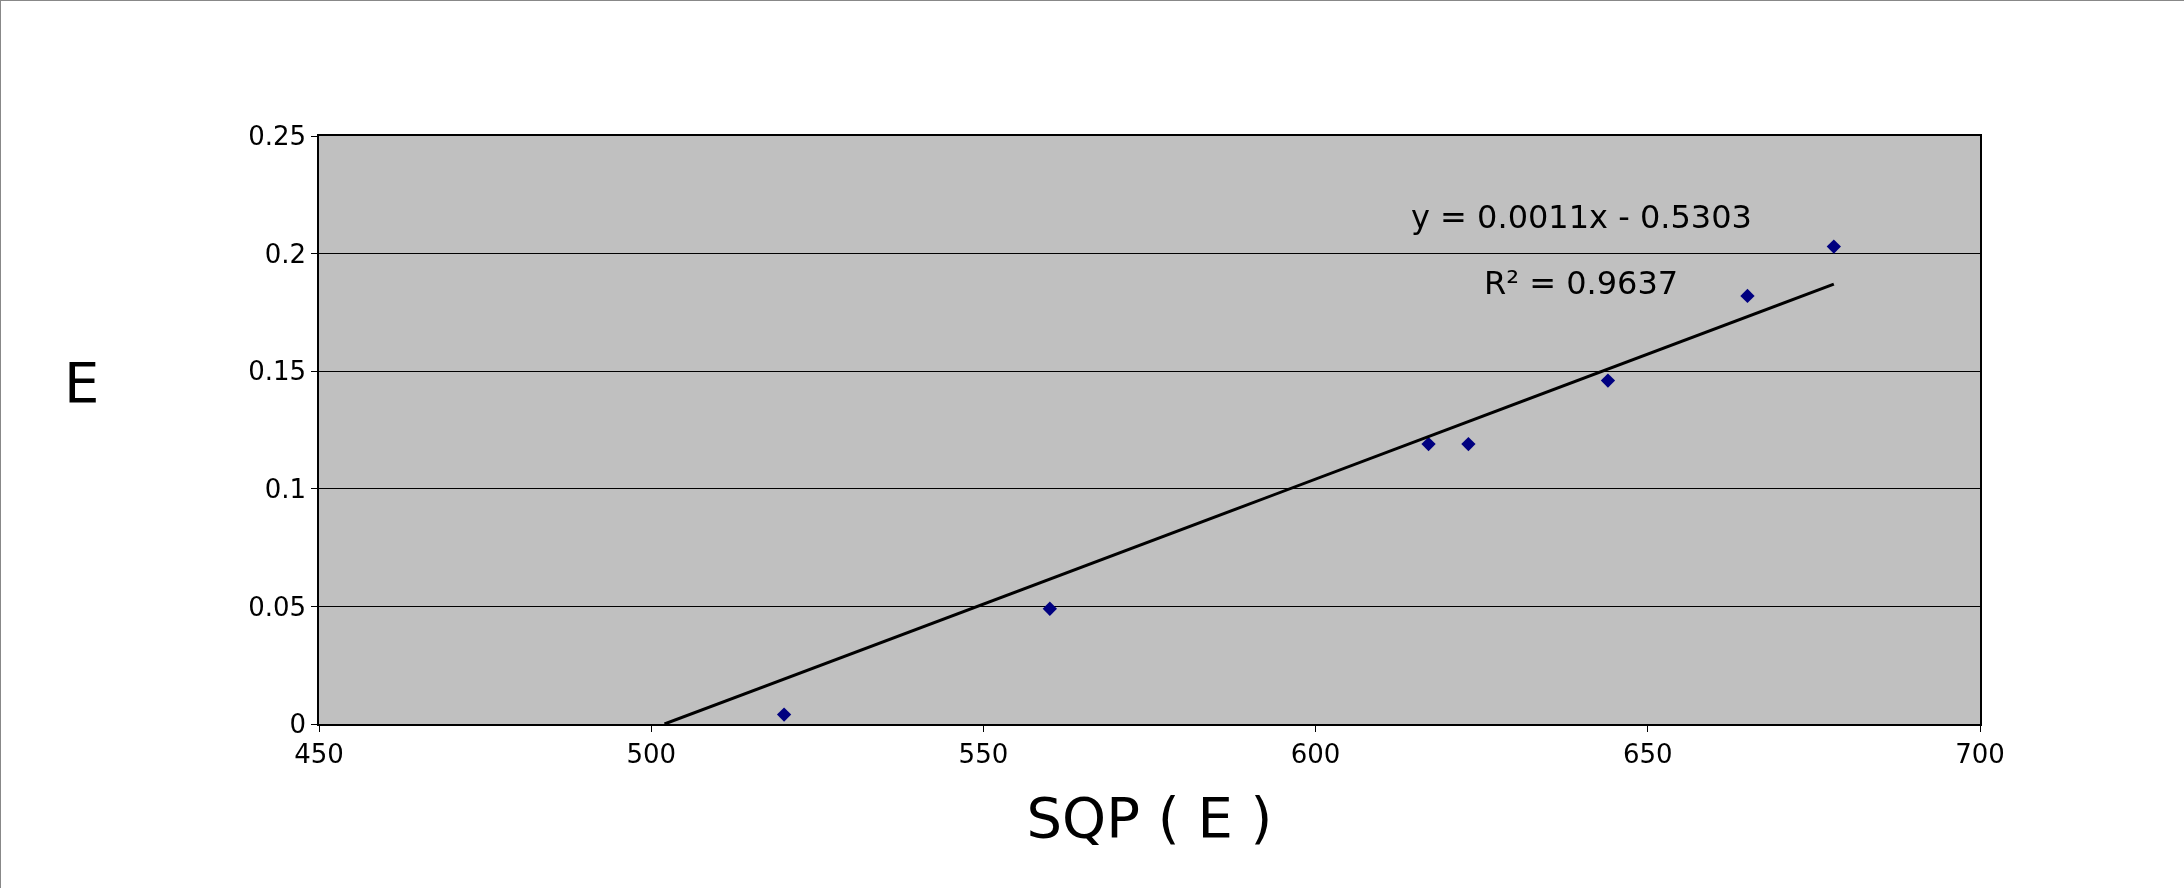 This screenshot has width=2184, height=888. What do you see at coordinates (651, 753) in the screenshot?
I see `x-tick-label: 500` at bounding box center [651, 753].